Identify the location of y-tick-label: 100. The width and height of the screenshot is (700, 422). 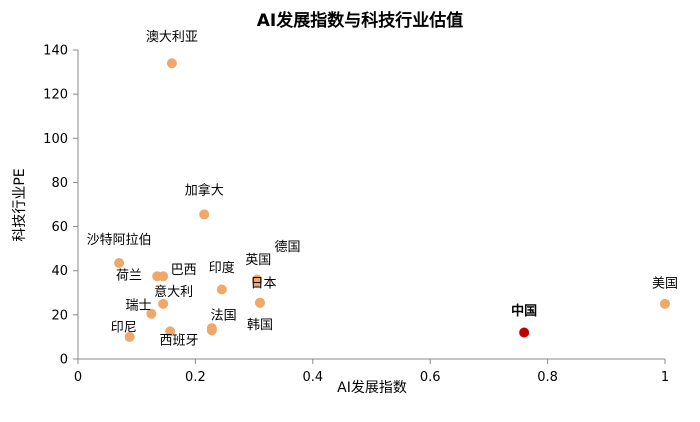
(55, 139).